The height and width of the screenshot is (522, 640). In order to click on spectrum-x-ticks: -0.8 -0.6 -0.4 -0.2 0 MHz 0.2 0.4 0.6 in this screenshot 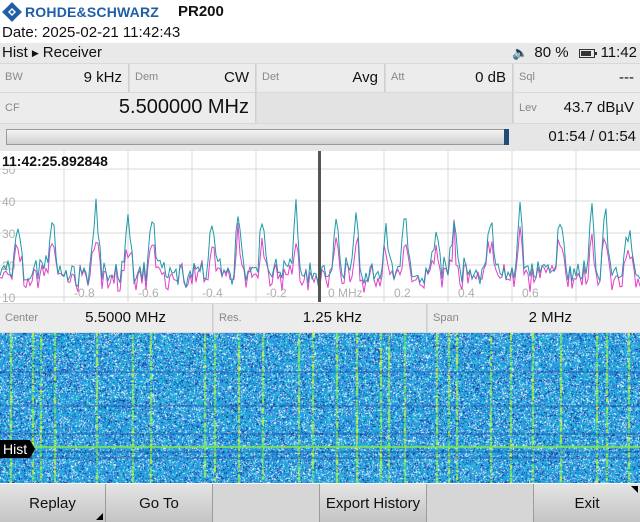, I will do `click(306, 293)`.